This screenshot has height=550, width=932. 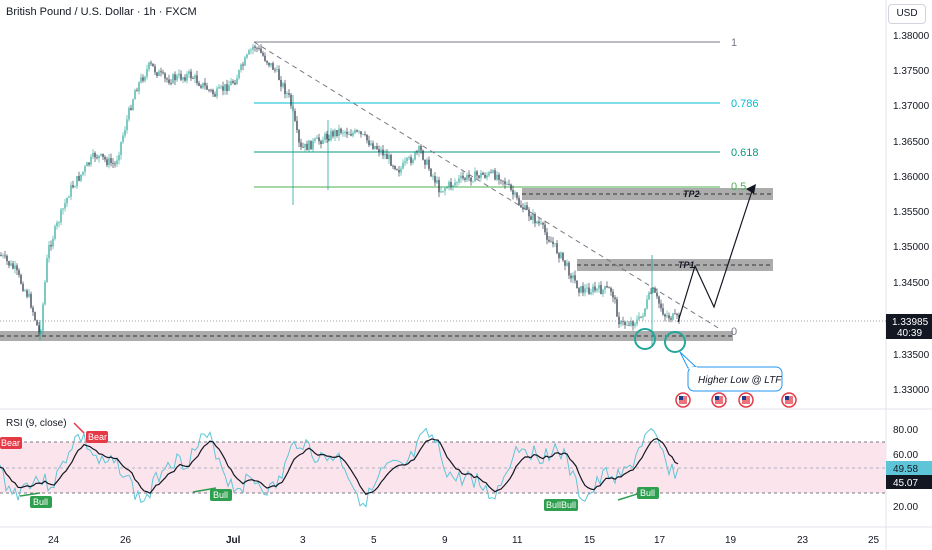 I want to click on price-tick: 1.37000, so click(x=911, y=106).